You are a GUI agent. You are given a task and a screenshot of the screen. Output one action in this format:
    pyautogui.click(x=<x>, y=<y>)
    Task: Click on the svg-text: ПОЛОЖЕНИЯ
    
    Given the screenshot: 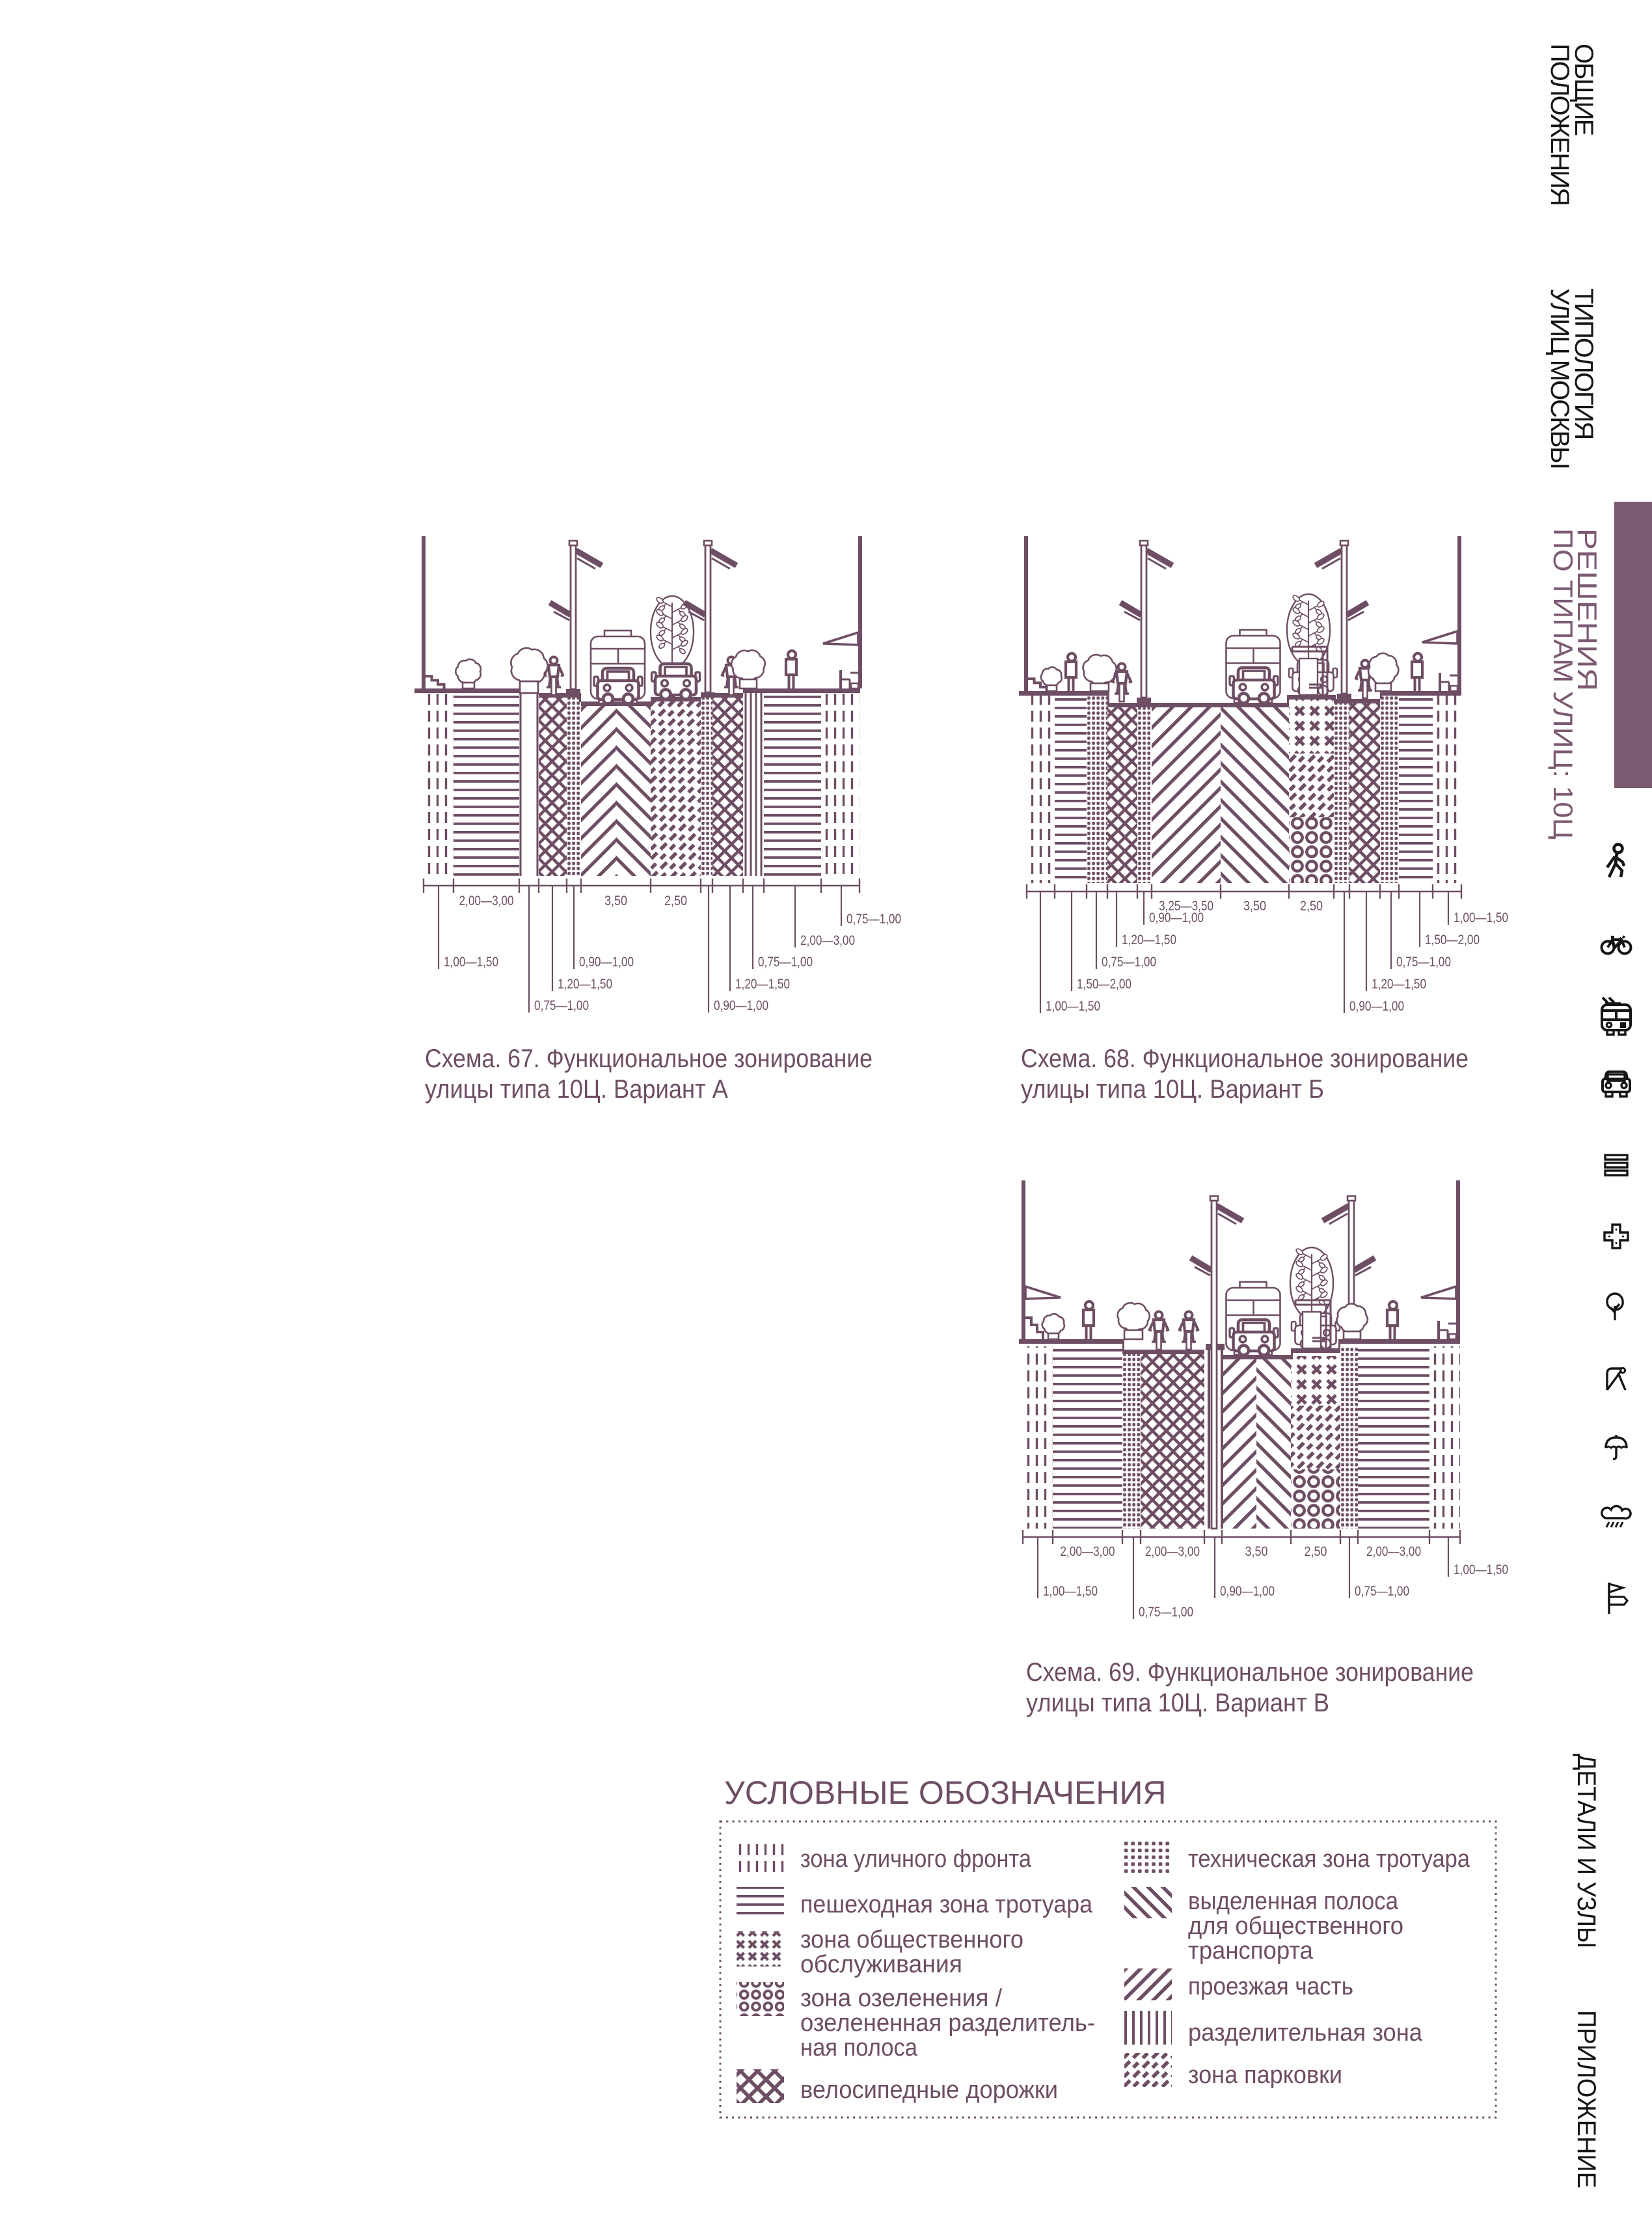 What is the action you would take?
    pyautogui.click(x=1560, y=125)
    